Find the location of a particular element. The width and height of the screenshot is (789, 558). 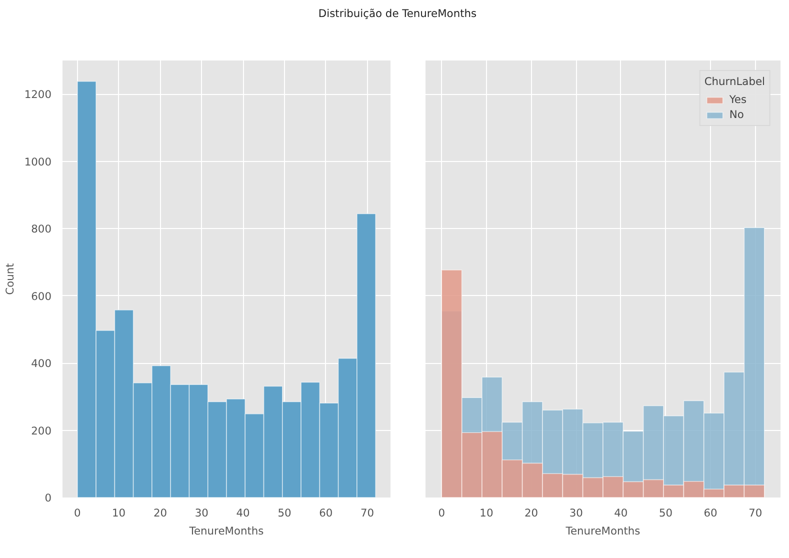

y-tick-label: 200 is located at coordinates (41, 431).